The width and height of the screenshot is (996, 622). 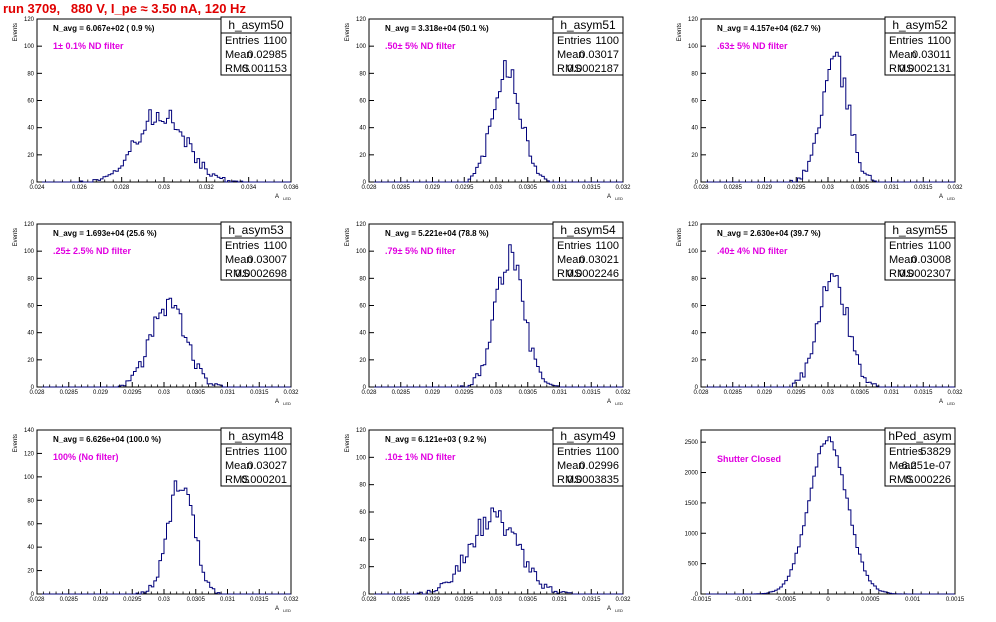 I want to click on filter-label: 100% (No filter), so click(x=86, y=457).